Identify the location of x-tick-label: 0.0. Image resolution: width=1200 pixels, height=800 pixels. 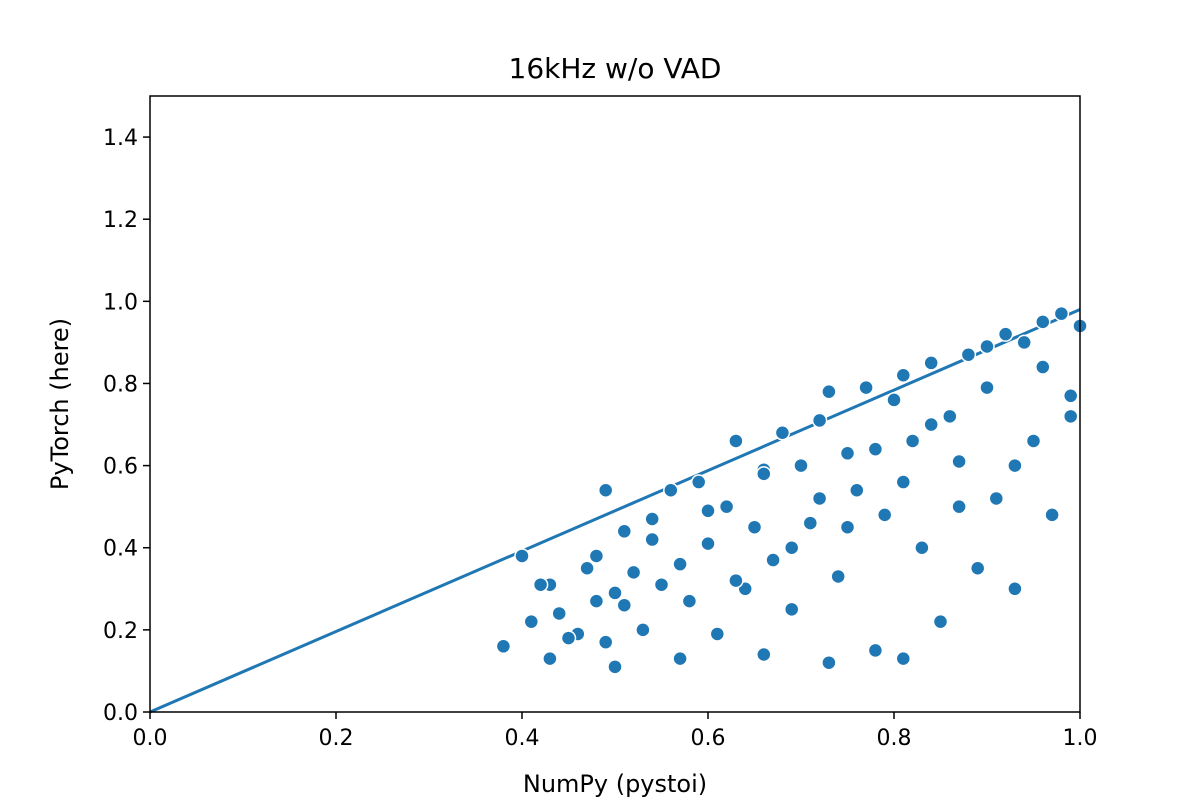
(150, 738).